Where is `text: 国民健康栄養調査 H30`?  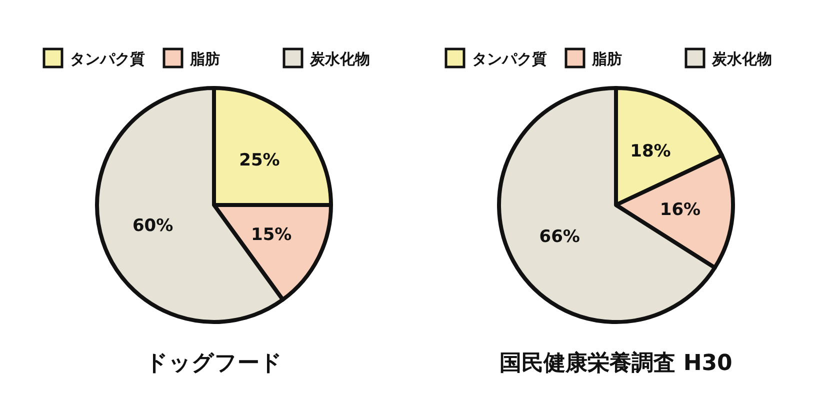 text: 国民健康栄養調査 H30 is located at coordinates (616, 363).